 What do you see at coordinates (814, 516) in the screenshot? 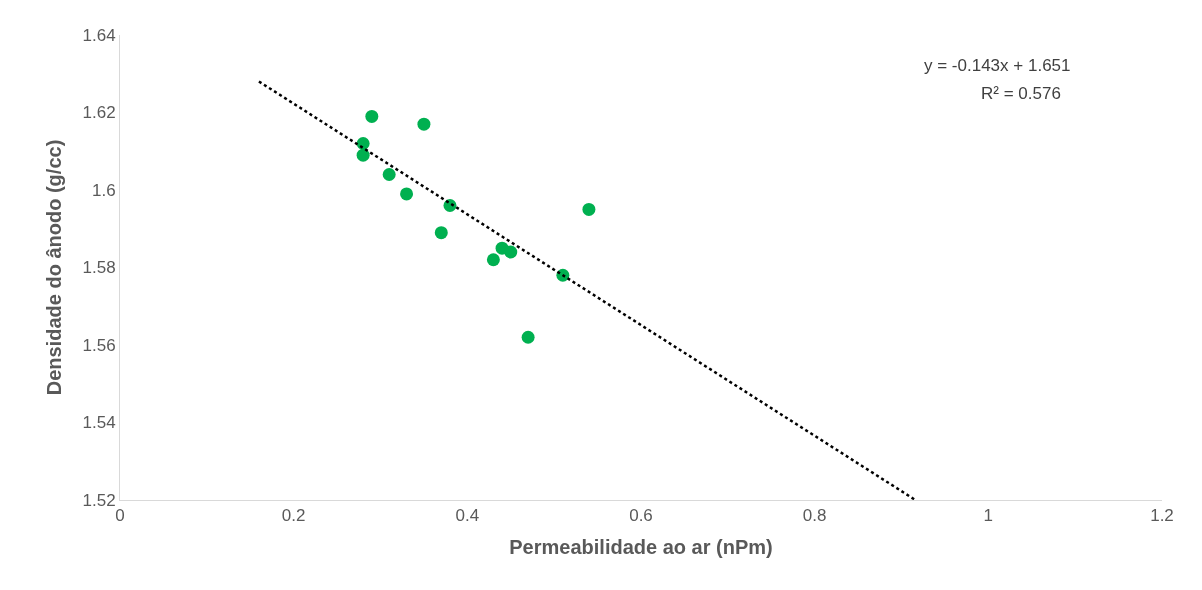
I see `x-tick-label: 0.8` at bounding box center [814, 516].